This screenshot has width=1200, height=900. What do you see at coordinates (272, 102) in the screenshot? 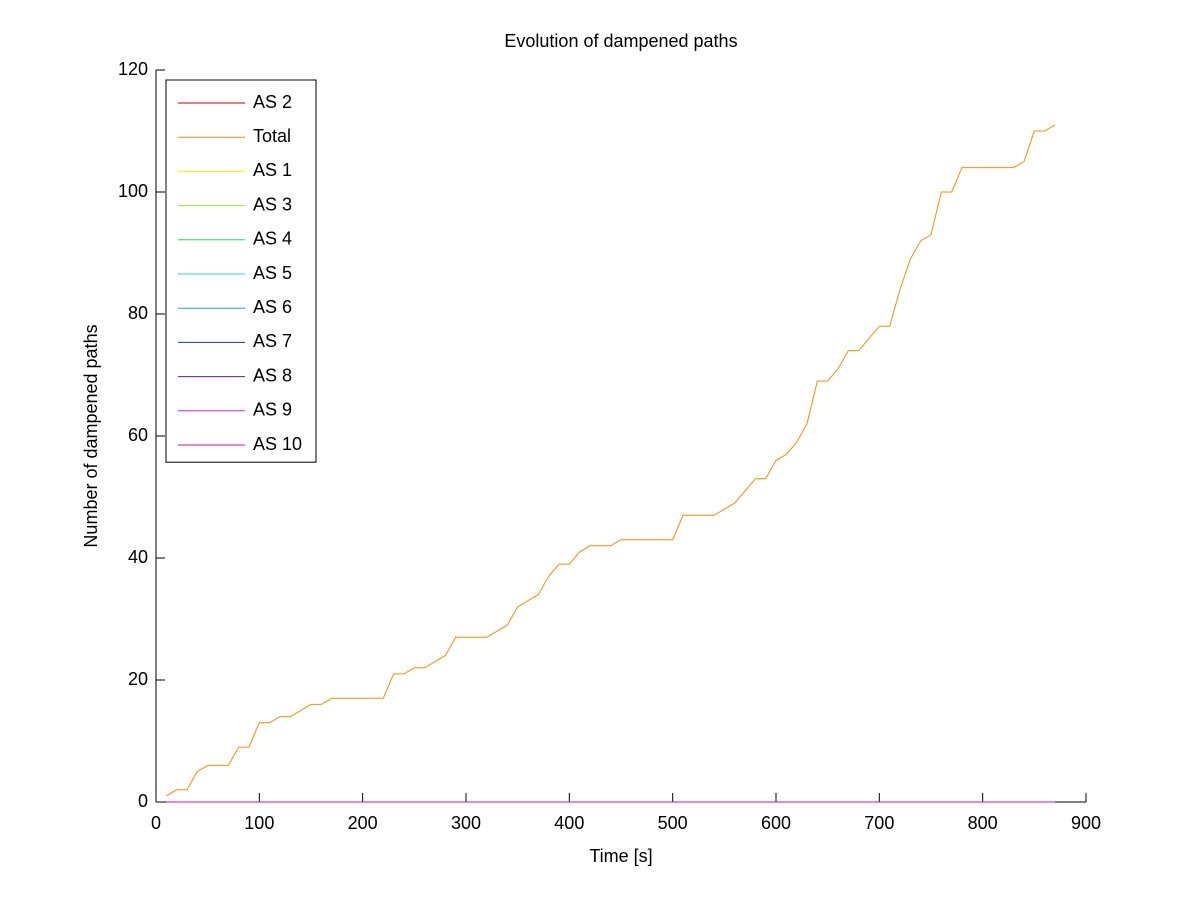
I see `legend-label: AS 2` at bounding box center [272, 102].